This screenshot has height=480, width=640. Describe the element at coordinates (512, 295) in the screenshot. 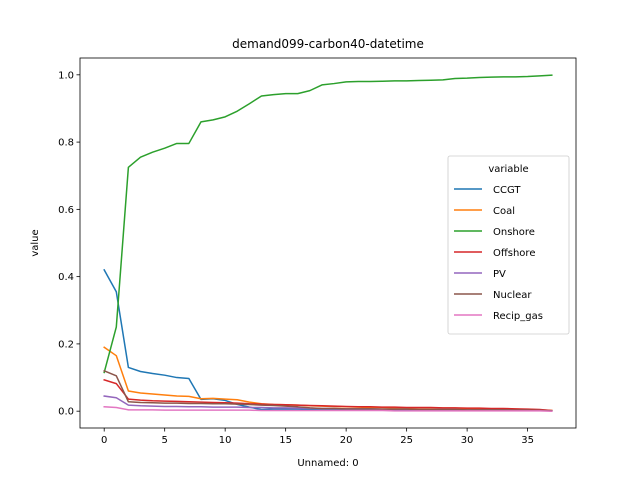

I see `legend-label: Nuclear` at that location.